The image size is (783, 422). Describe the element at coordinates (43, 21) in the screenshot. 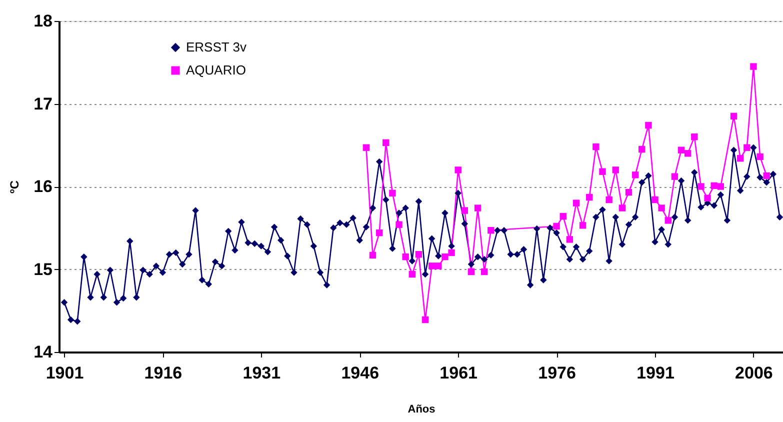

I see `y-tick-label: 18` at that location.